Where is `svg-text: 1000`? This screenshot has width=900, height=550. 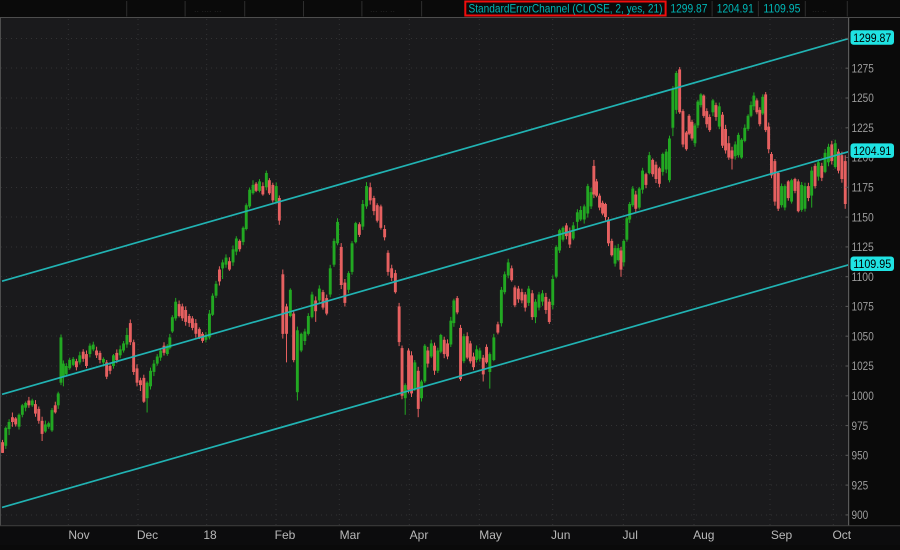
svg-text: 1000 is located at coordinates (863, 396).